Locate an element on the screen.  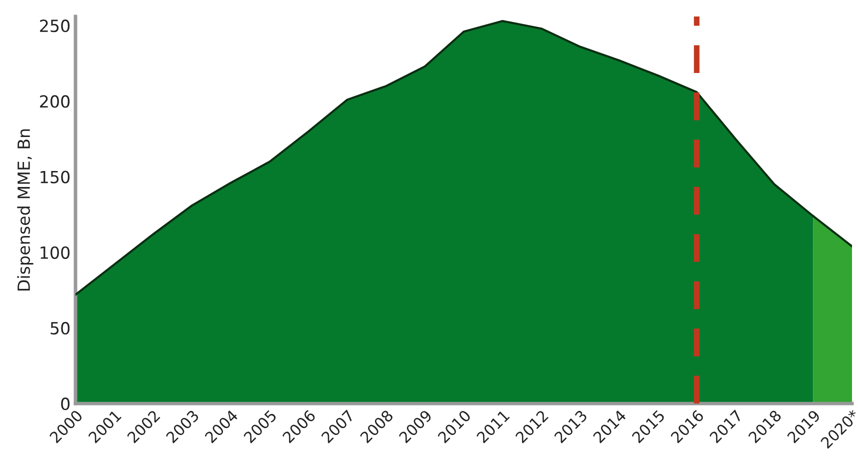
y-tick-label: 200 is located at coordinates (55, 101).